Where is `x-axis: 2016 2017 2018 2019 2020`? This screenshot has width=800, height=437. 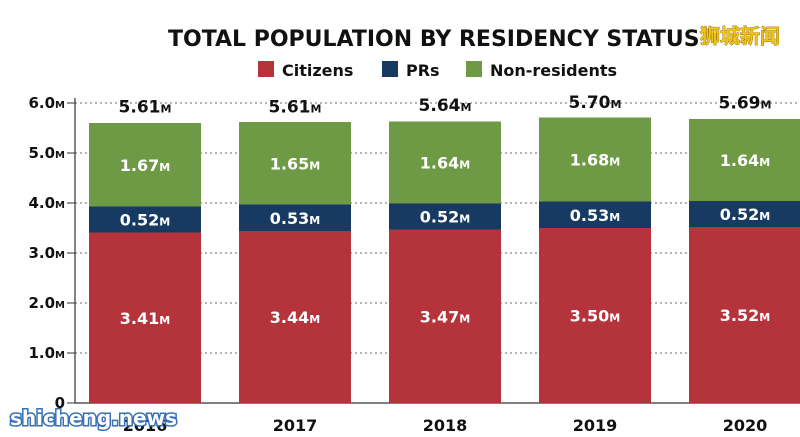
x-axis: 2016 2017 2018 2019 2020 is located at coordinates (445, 425).